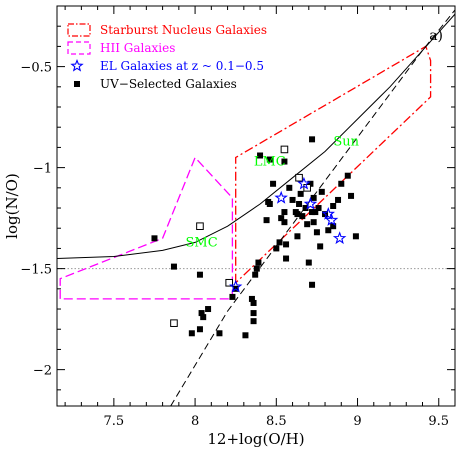  I want to click on annotation-sun: Sun, so click(346, 141).